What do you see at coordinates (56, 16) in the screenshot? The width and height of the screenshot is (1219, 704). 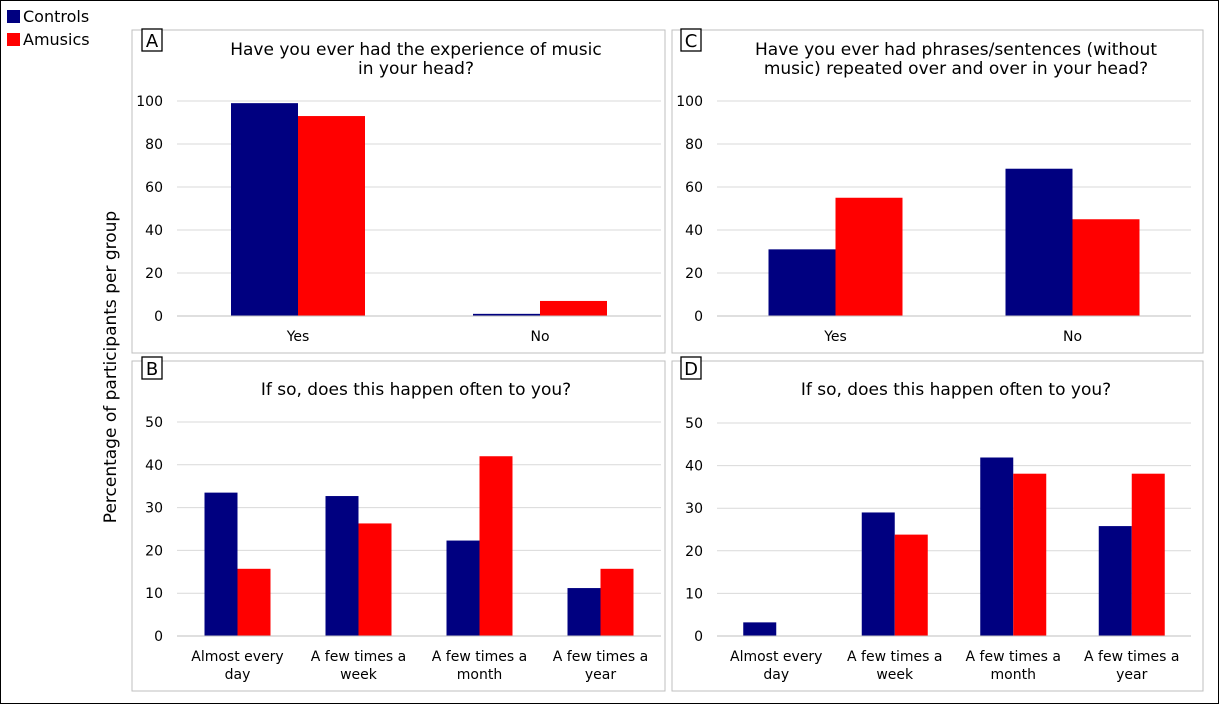 I see `legend-label-controls: Controls` at bounding box center [56, 16].